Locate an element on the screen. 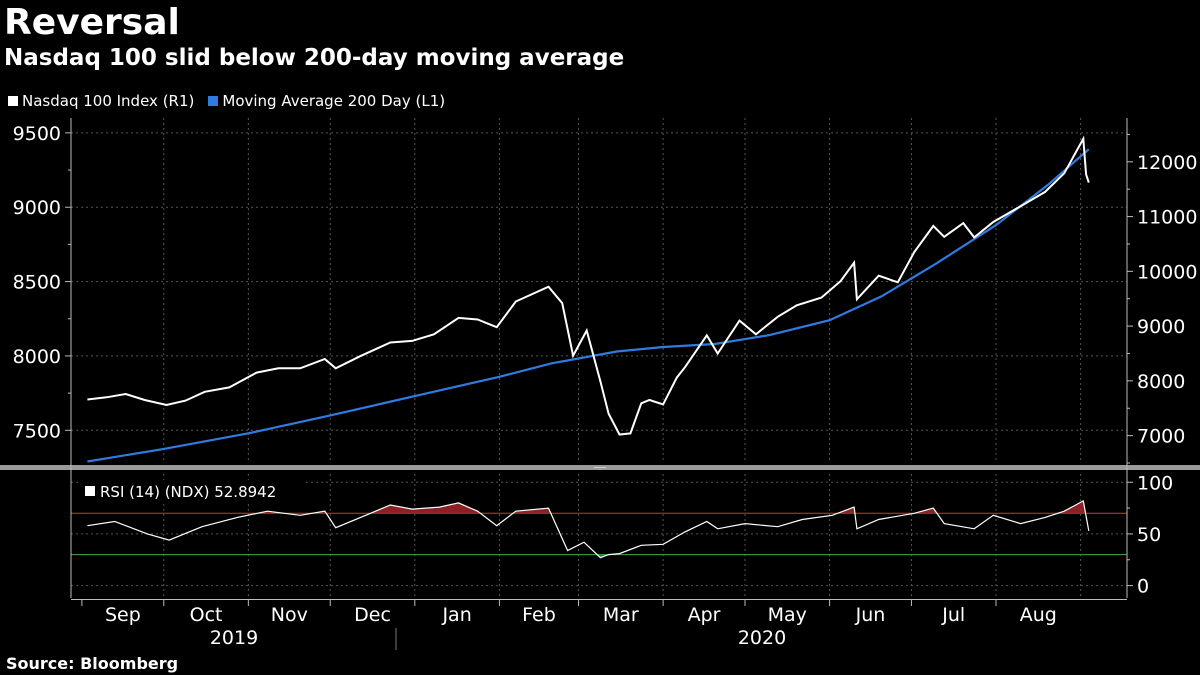 The width and height of the screenshot is (1200, 675). legend-item-index: Nasdaq 100 Index (R1) is located at coordinates (101, 101).